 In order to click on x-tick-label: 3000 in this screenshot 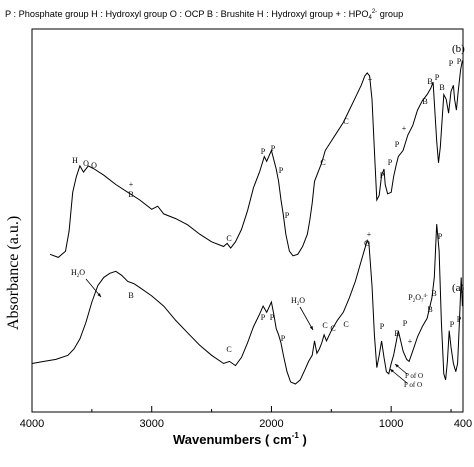, I will do `click(151, 424)`.